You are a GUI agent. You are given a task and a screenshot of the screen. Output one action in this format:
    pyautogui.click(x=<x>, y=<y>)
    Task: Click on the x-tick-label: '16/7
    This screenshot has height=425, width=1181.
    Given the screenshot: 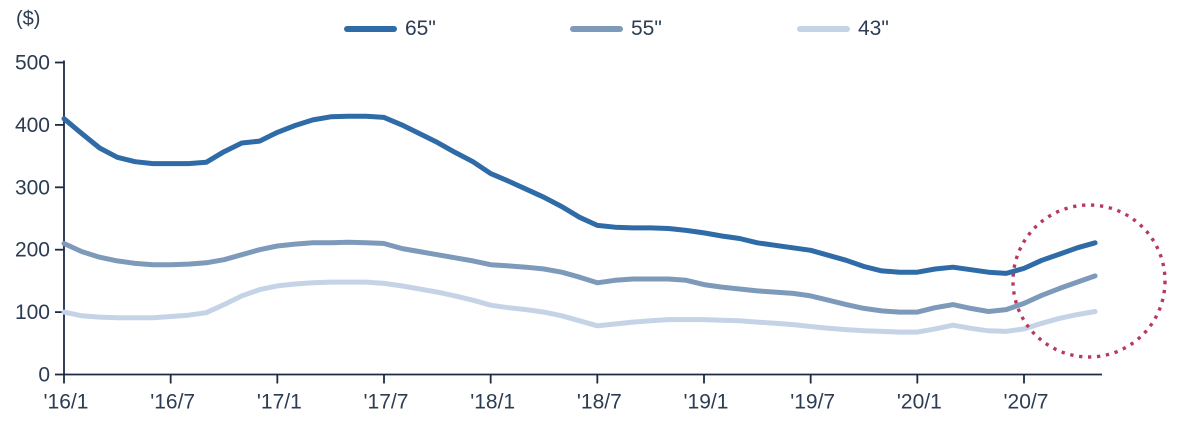 What is the action you would take?
    pyautogui.click(x=172, y=402)
    